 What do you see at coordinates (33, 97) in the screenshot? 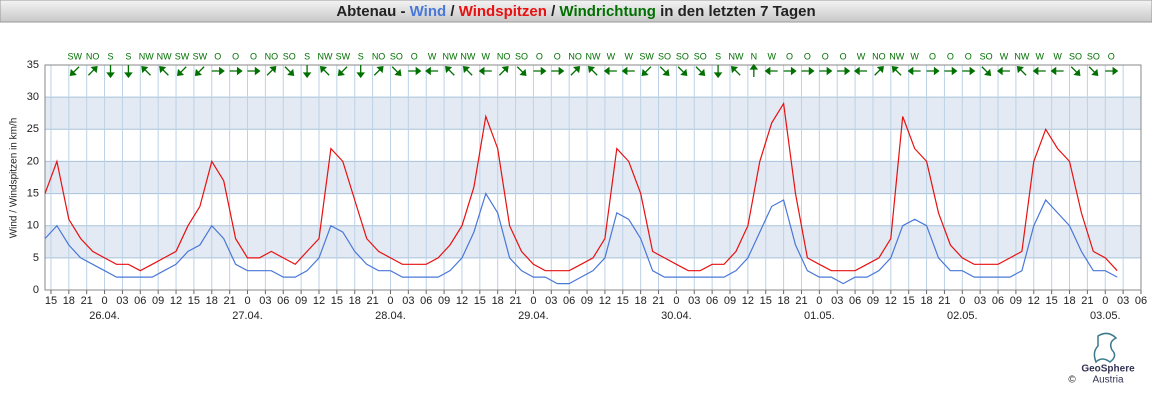
I see `y-tick-label: 30` at bounding box center [33, 97].